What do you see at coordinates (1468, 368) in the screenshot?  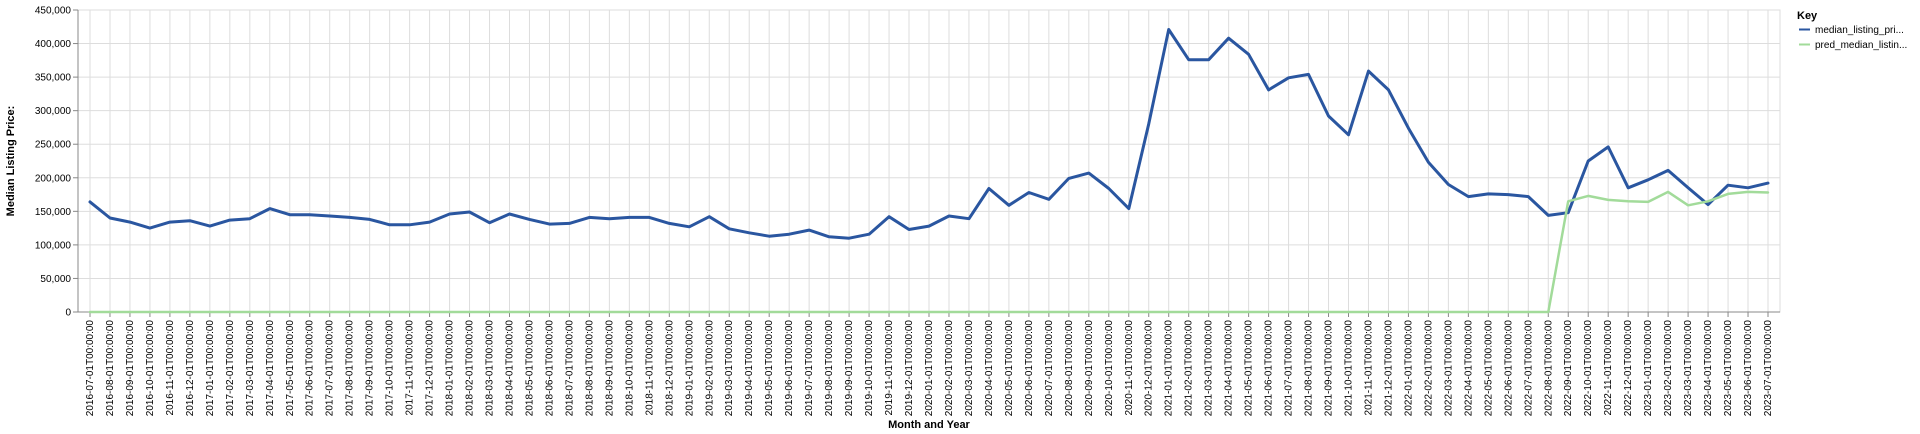 I see `x-tick-label: 2022-04-01T00:00:00` at bounding box center [1468, 368].